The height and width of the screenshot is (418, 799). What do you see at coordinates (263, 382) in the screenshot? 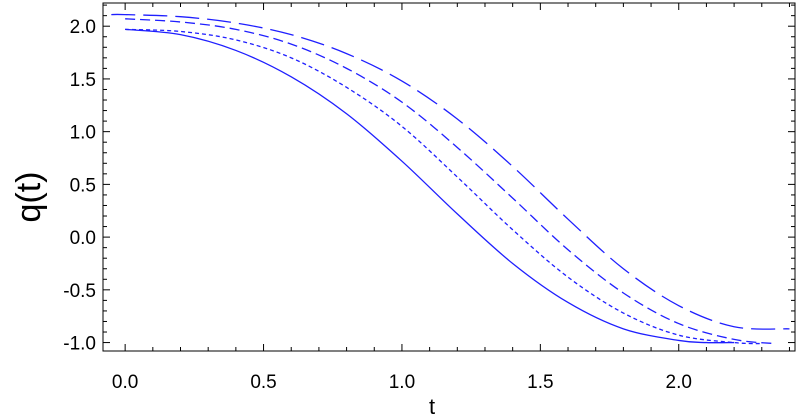
I see `x-tick-label: 0.5` at bounding box center [263, 382].